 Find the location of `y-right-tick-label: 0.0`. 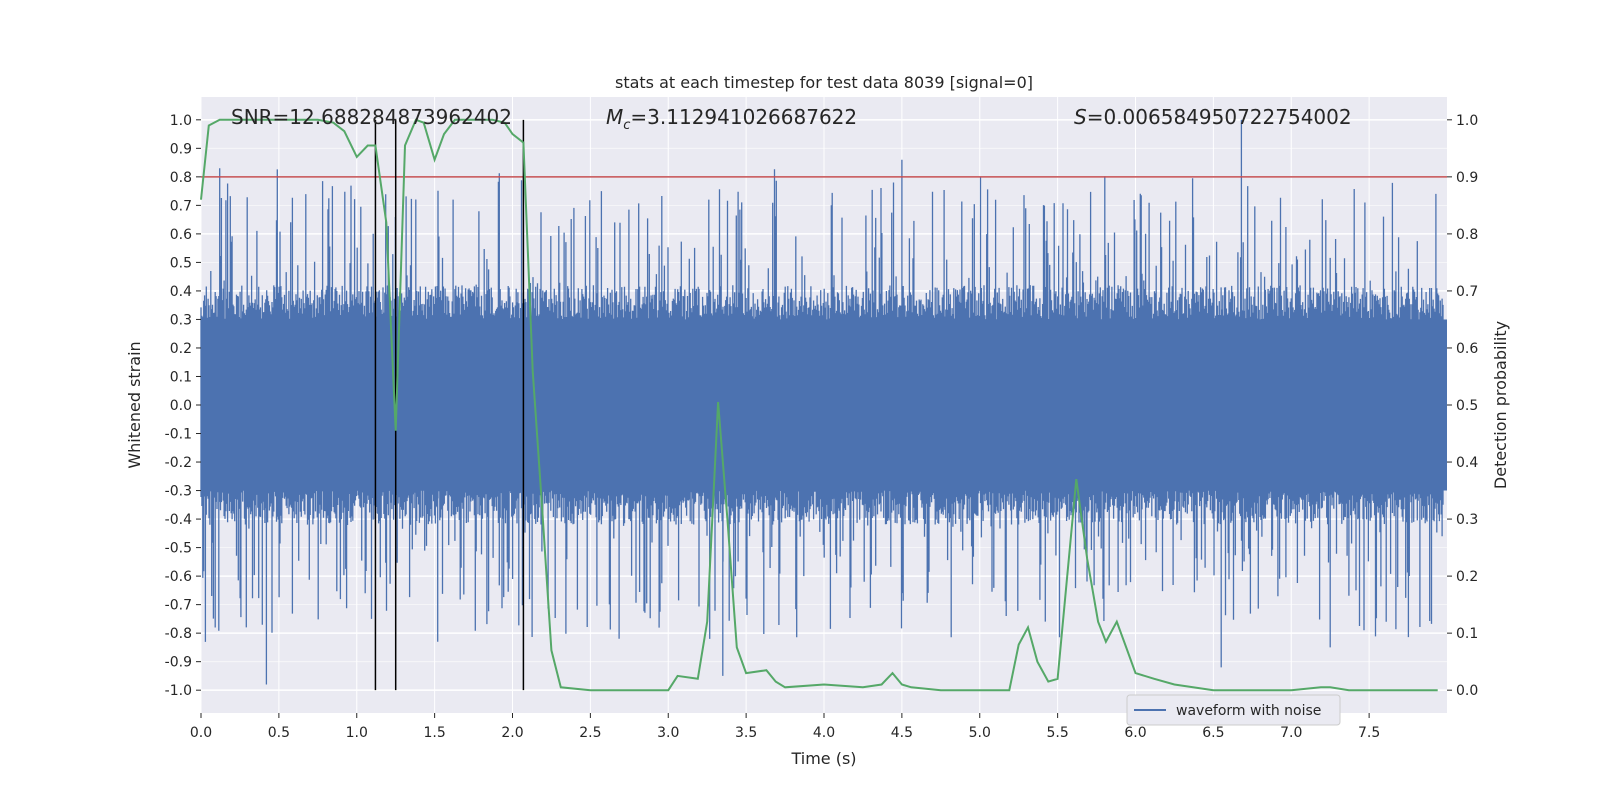

y-right-tick-label: 0.0 is located at coordinates (1467, 691).